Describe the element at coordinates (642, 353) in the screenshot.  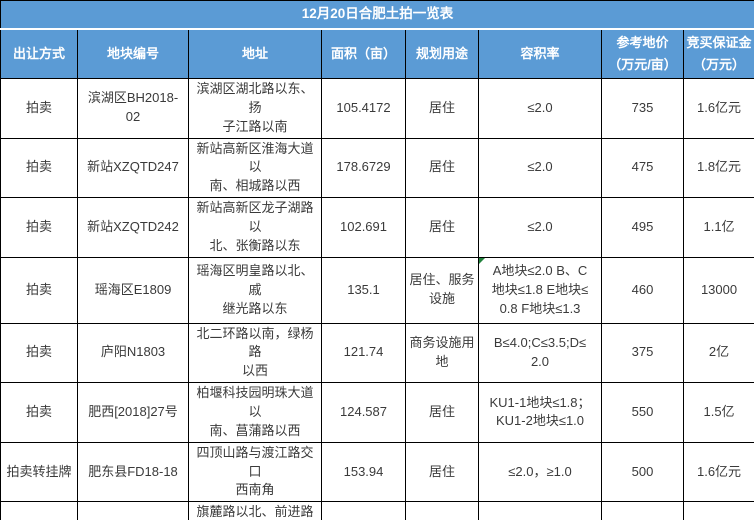
I see `cell-ref-price: 375` at that location.